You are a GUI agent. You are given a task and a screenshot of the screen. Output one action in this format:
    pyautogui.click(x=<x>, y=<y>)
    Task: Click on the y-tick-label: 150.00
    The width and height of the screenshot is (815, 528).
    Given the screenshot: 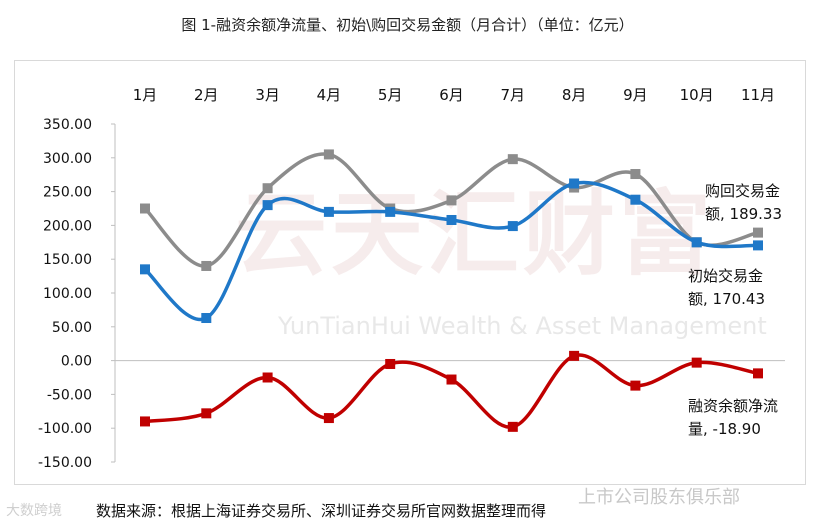 What is the action you would take?
    pyautogui.click(x=67, y=260)
    